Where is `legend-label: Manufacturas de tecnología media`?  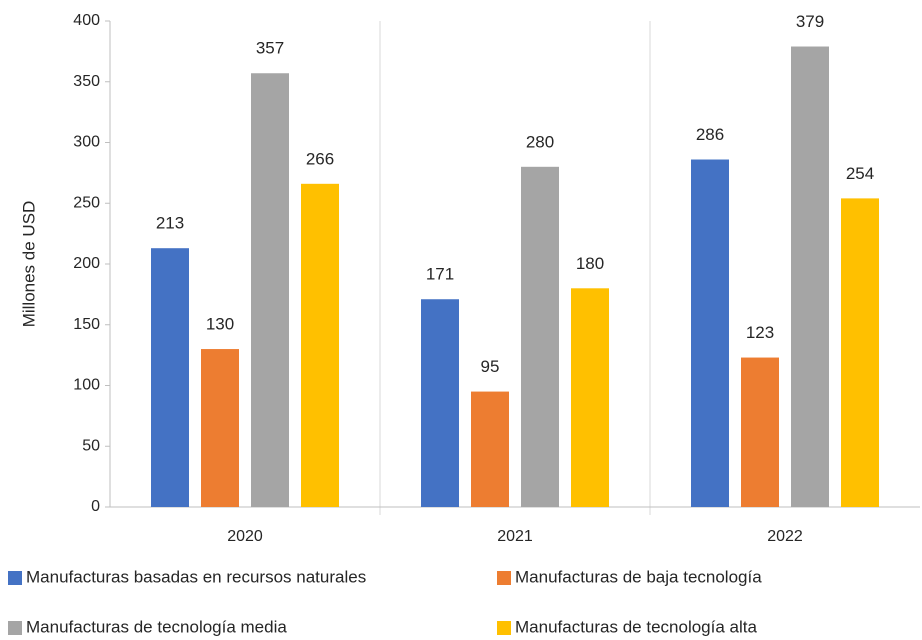
legend-label: Manufacturas de tecnología media is located at coordinates (156, 626).